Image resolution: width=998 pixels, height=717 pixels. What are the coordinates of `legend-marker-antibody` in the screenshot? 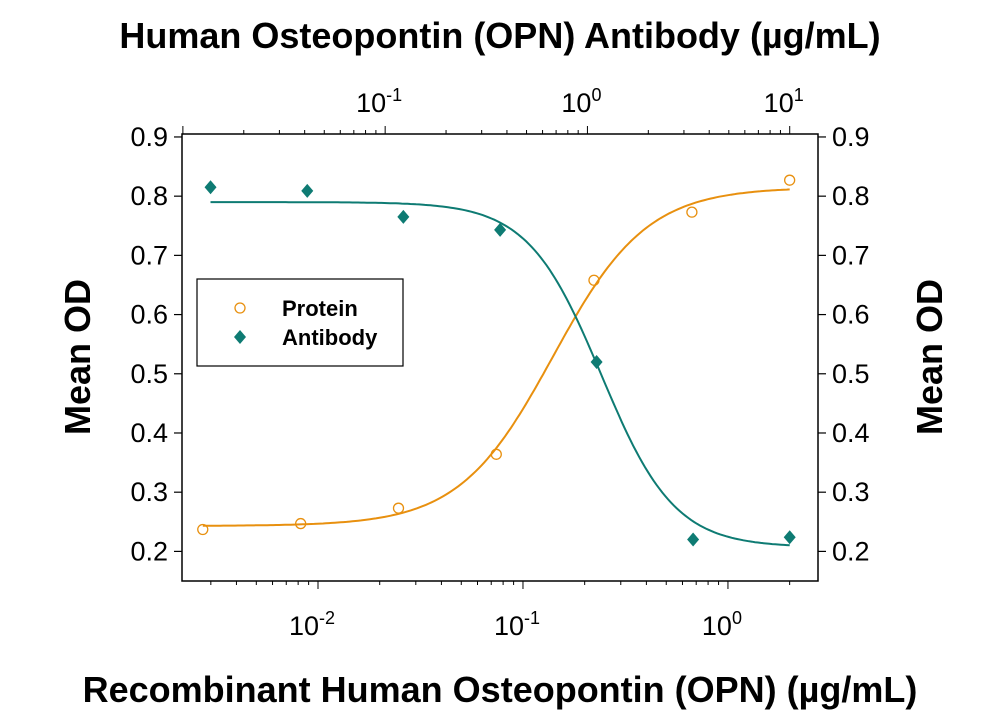 It's located at (240, 337).